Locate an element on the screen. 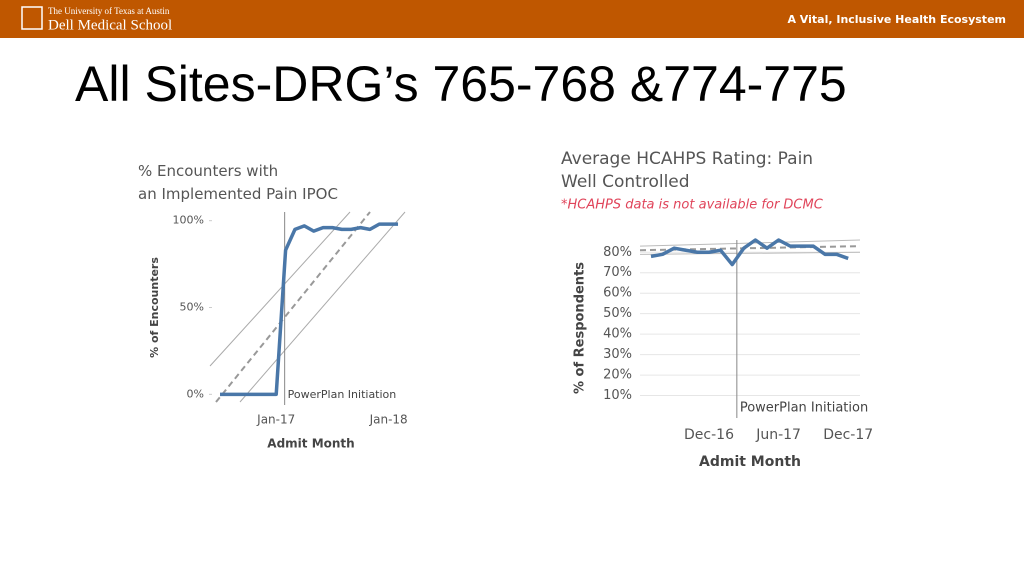 The height and width of the screenshot is (580, 1024). y-tick-label: 80% is located at coordinates (617, 252).